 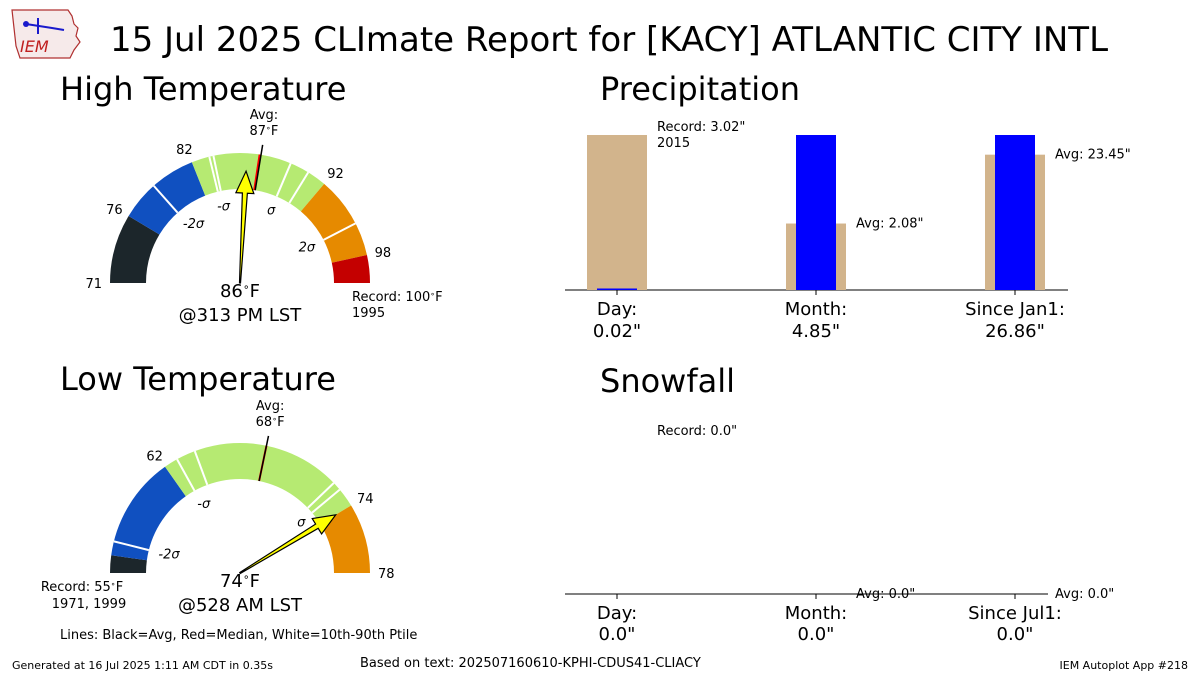 I want to click on snow-annotation-0-0: Record: 0.0", so click(x=697, y=431).